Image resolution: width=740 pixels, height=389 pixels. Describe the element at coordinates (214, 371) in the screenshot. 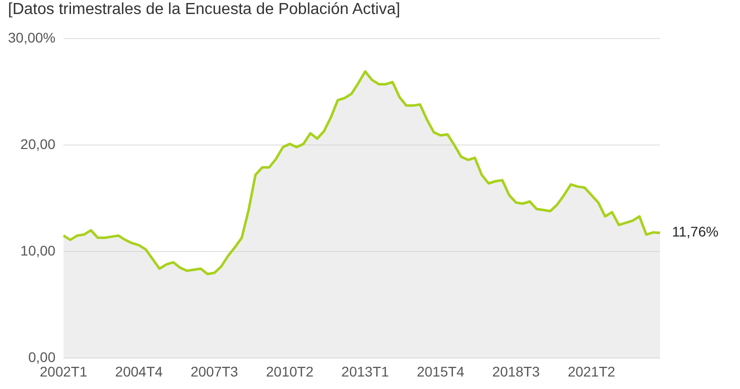

I see `x-tick-label: 2007T3` at that location.